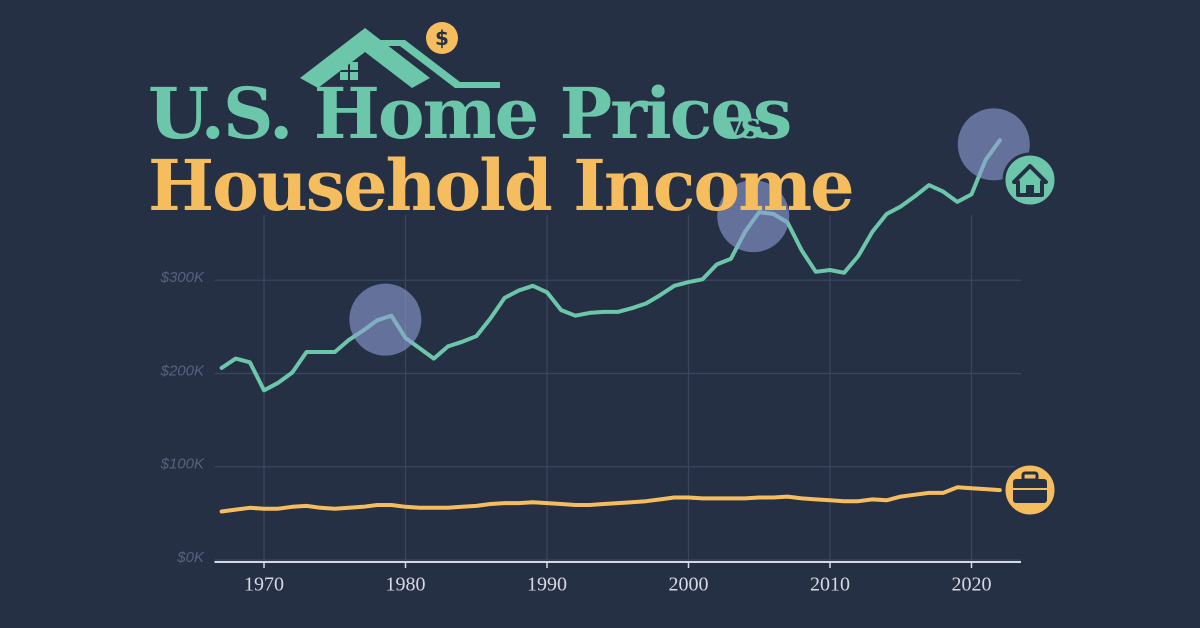  What do you see at coordinates (745, 126) in the screenshot?
I see `title-connector: vs.` at bounding box center [745, 126].